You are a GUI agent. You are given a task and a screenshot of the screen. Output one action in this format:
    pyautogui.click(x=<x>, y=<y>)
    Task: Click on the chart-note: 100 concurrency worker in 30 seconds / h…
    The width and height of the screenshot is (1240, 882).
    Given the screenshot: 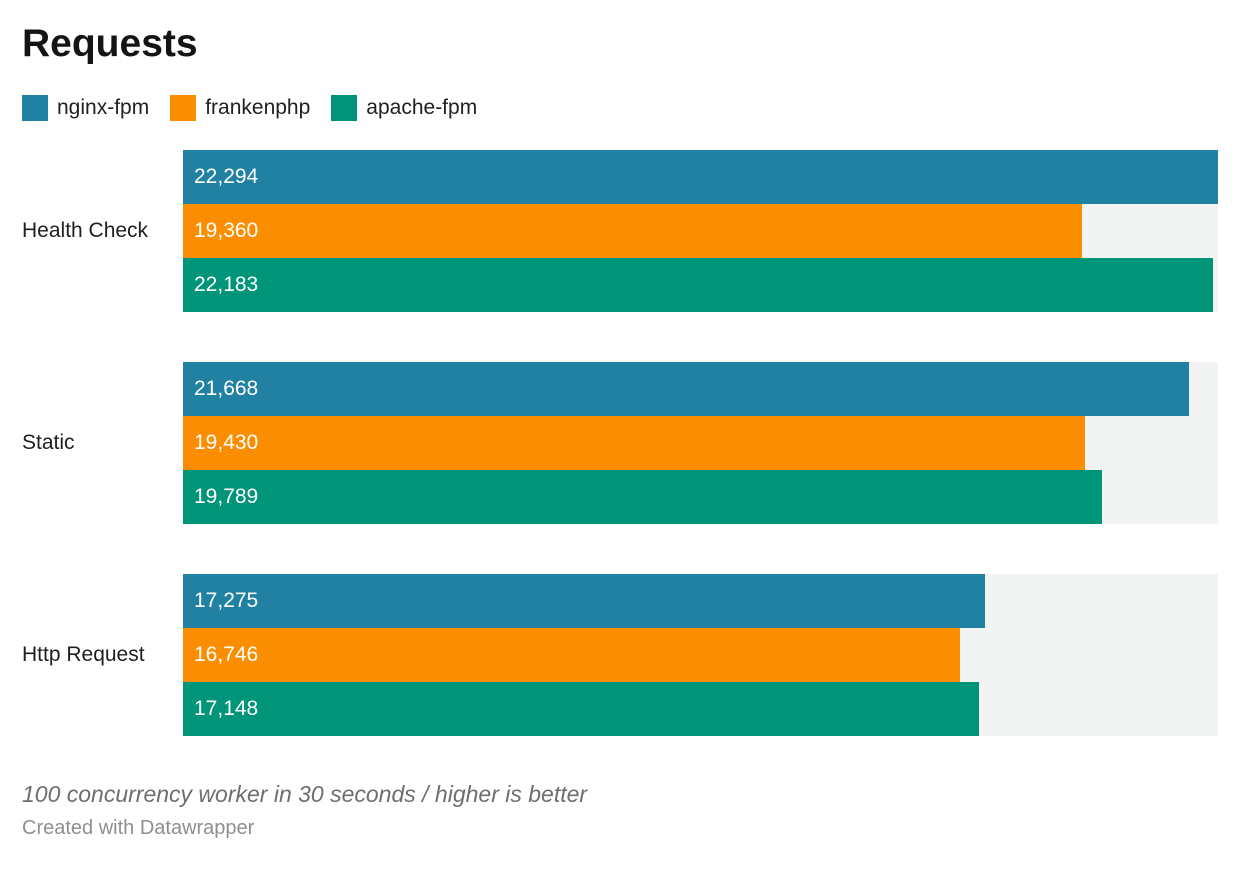 What is the action you would take?
    pyautogui.click(x=305, y=794)
    